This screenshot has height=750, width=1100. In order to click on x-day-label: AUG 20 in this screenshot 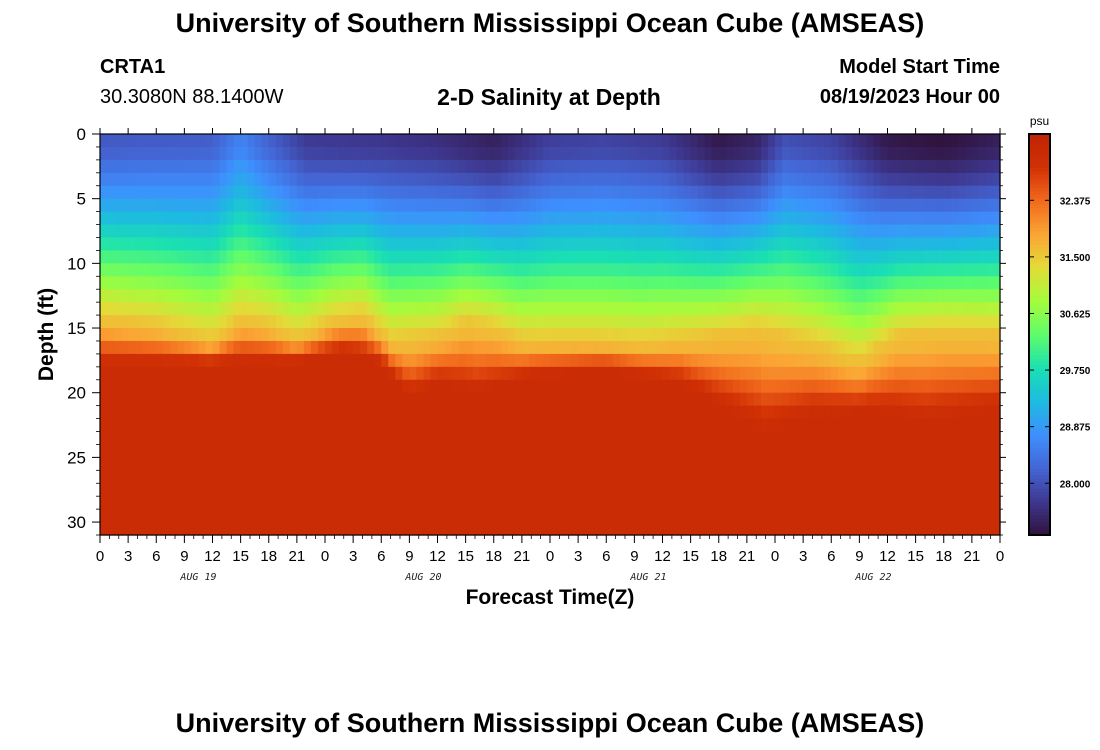, I will do `click(422, 577)`.